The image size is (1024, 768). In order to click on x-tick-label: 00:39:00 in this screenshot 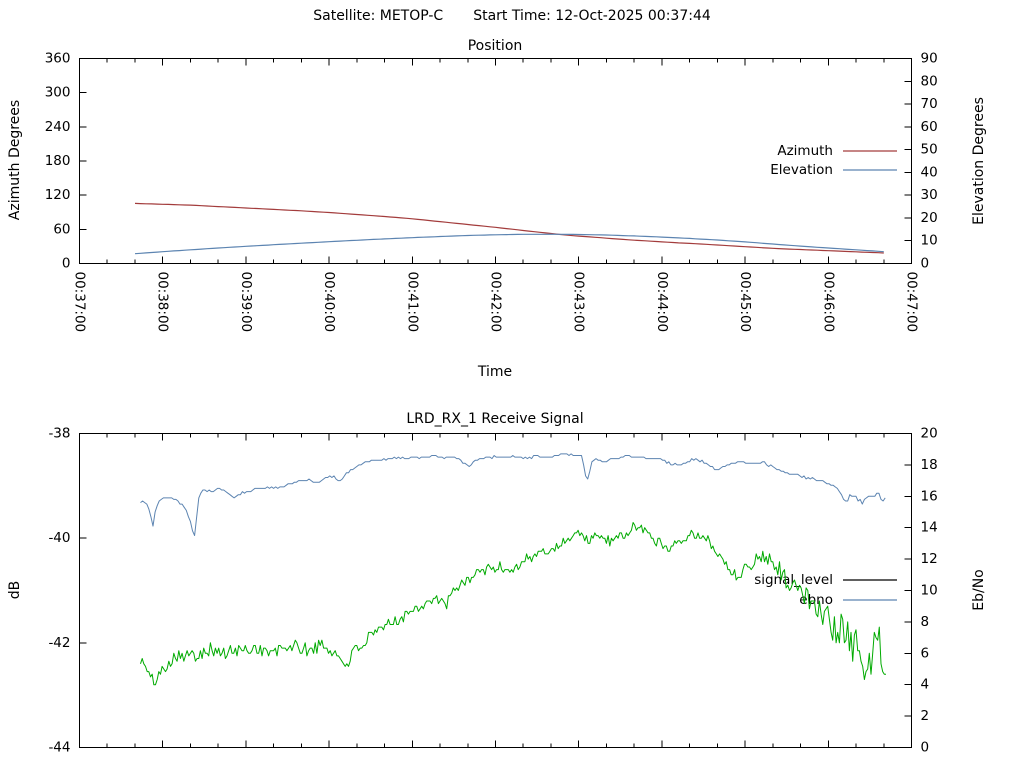, I will do `click(246, 302)`.